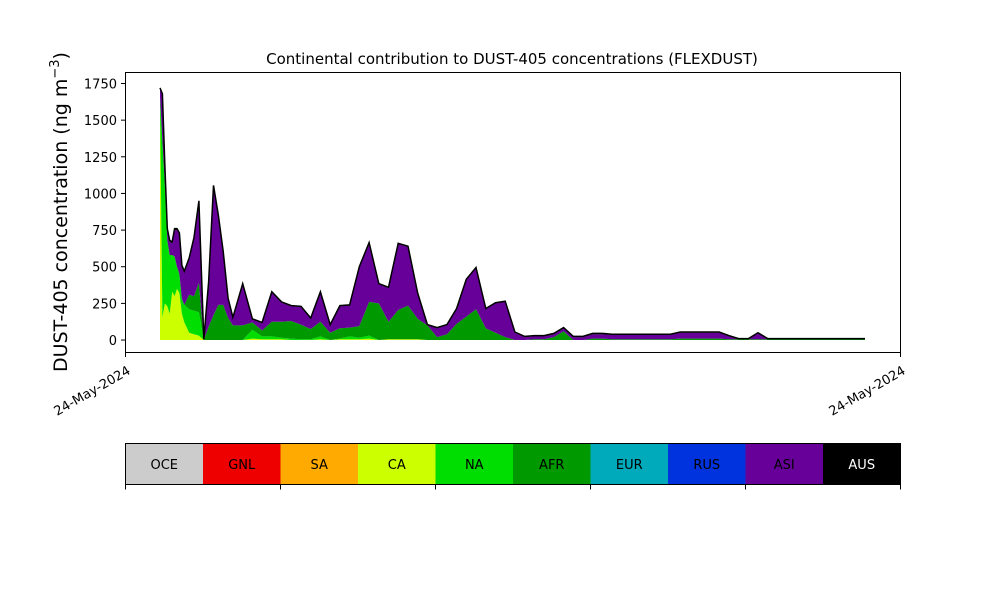 Image resolution: width=1000 pixels, height=600 pixels. I want to click on legend-swatch-eur, so click(629, 464).